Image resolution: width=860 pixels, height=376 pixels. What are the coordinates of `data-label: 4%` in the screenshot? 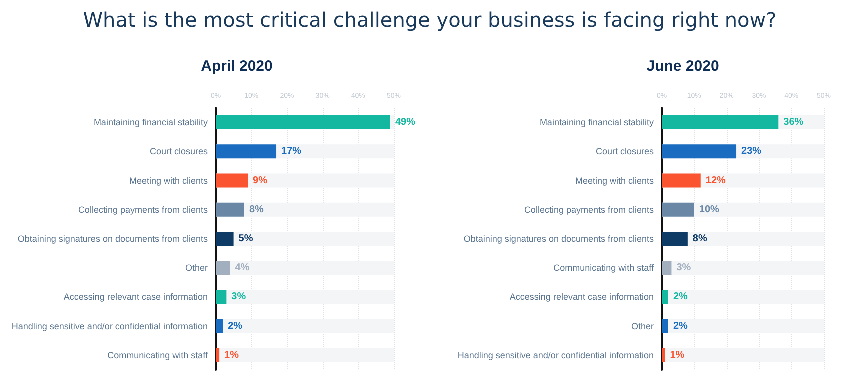 It's located at (242, 268).